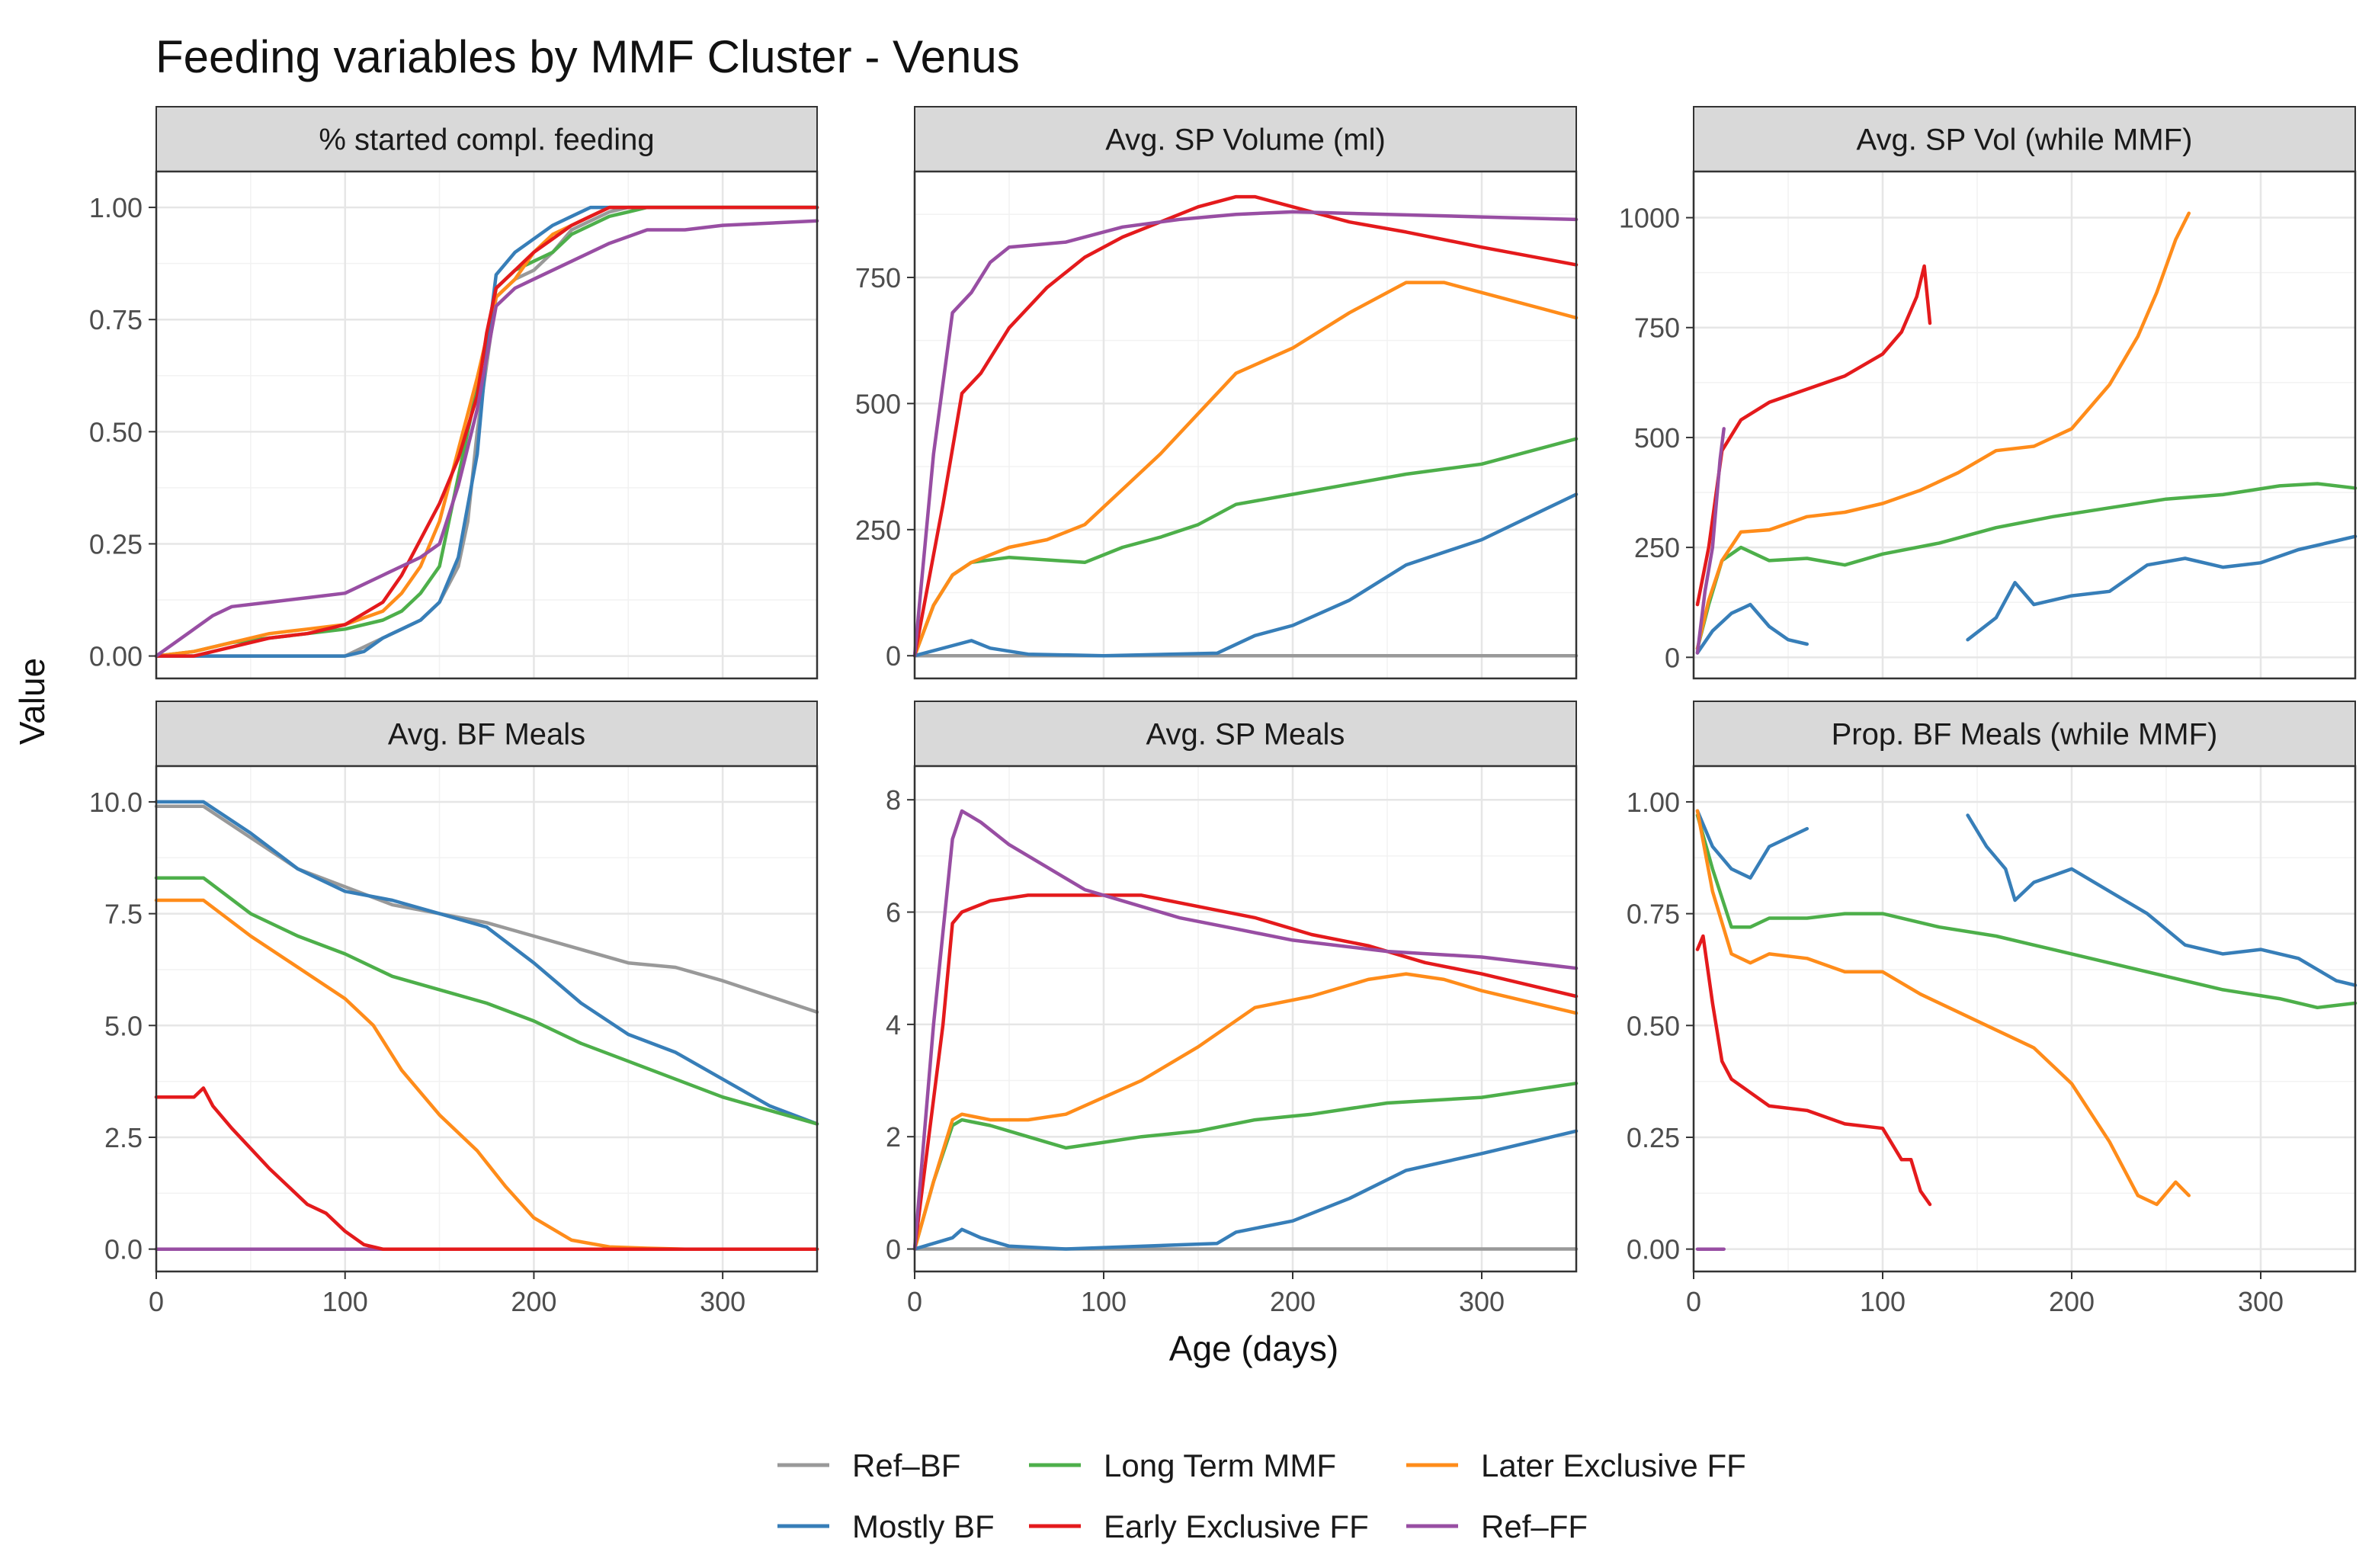 This screenshot has width=2372, height=1568. I want to click on panel-avg-sp-meals: Avg. SP Meals 0 2 4 6 8 0 100 200 300, so click(1233, 1009).